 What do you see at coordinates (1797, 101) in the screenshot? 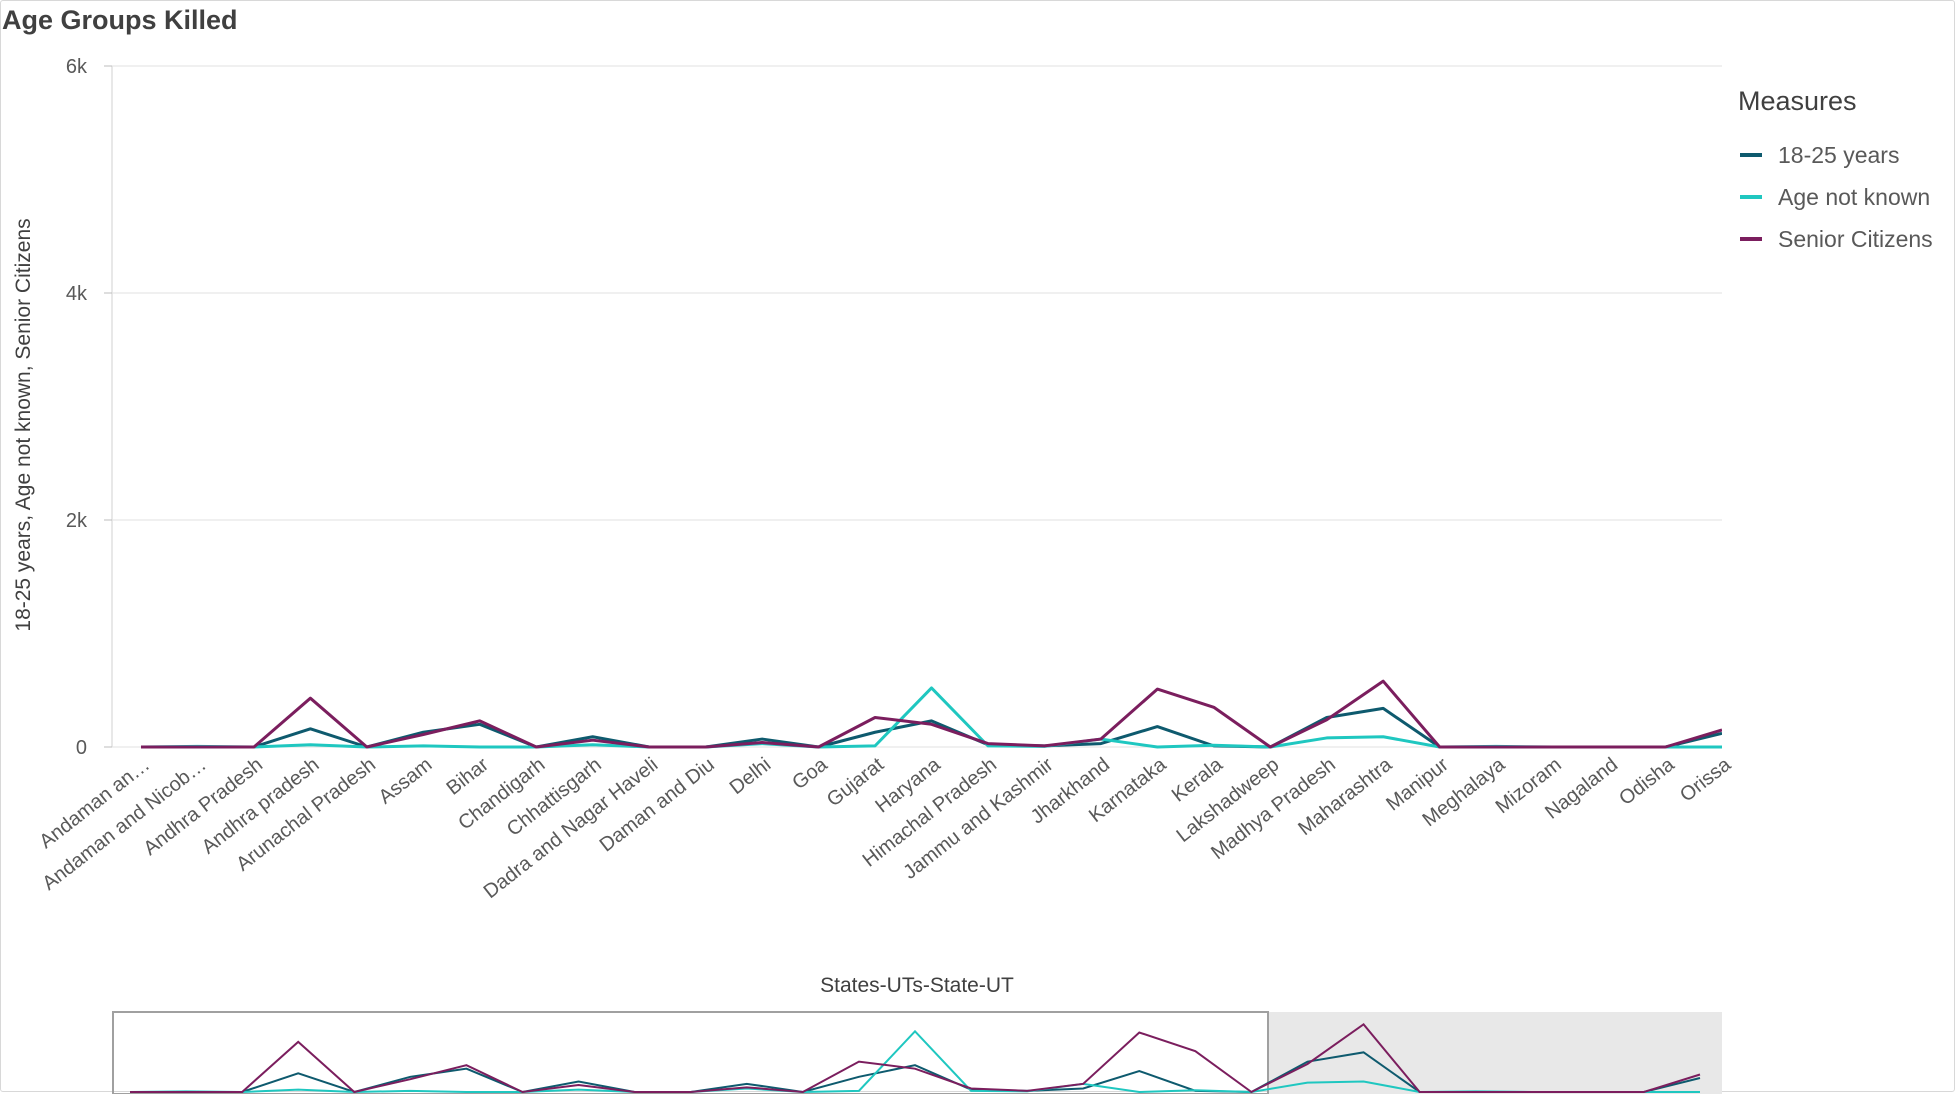
I see `legend-title: Measures` at bounding box center [1797, 101].